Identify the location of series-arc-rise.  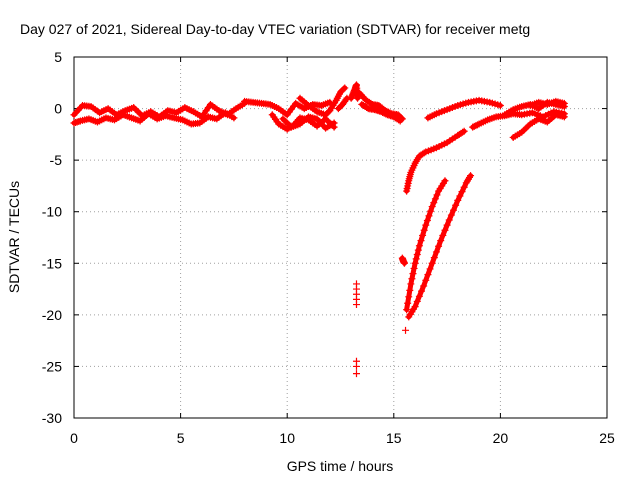
(322, 101).